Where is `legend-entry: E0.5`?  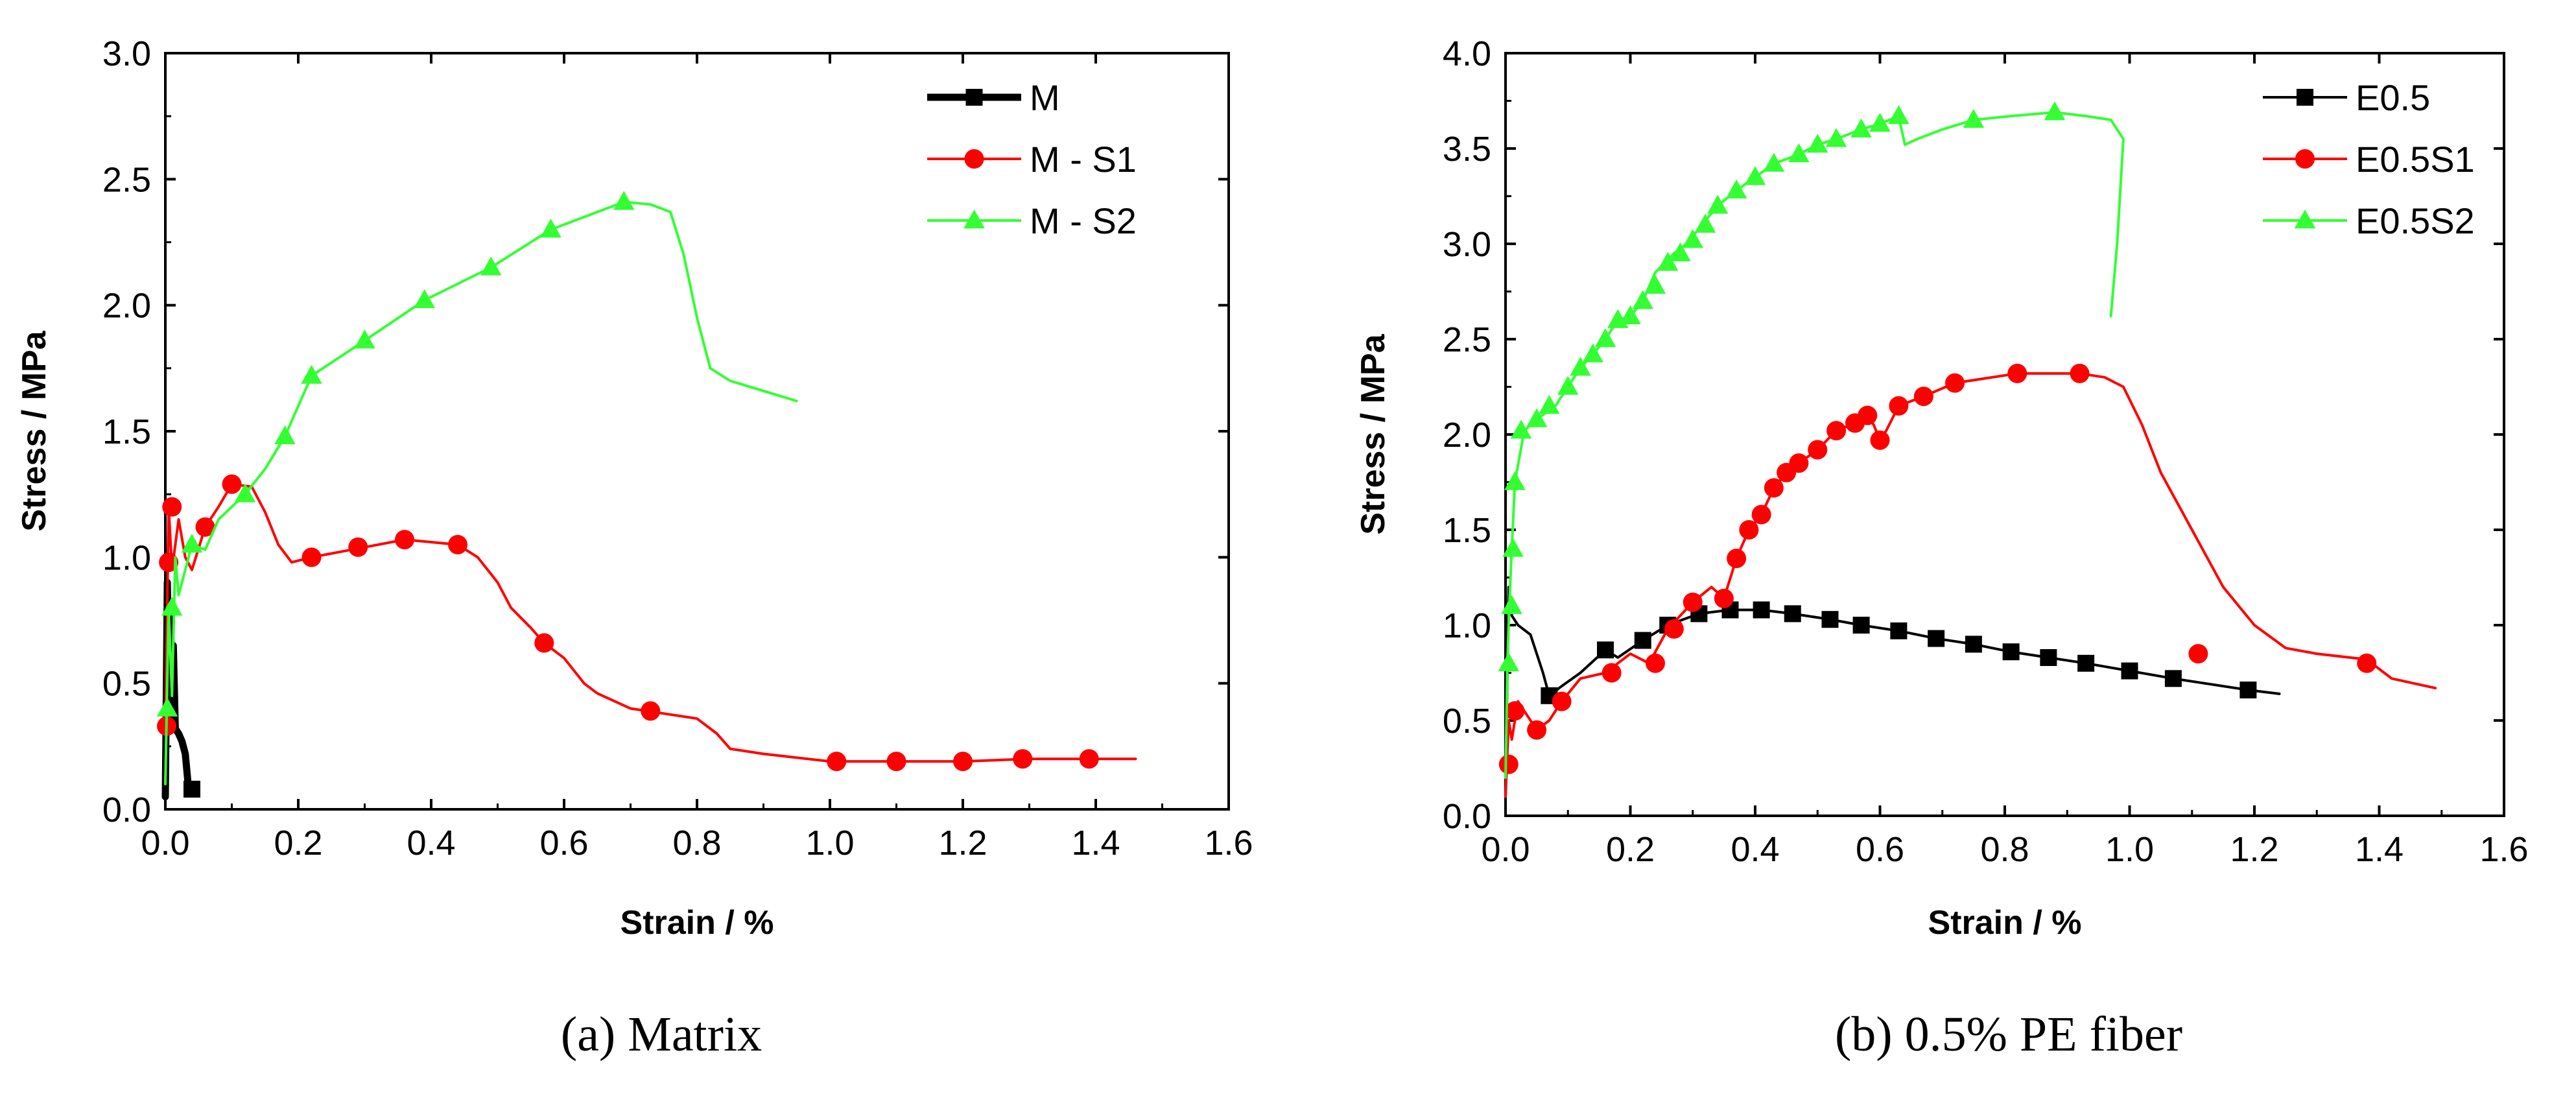 legend-entry: E0.5 is located at coordinates (2347, 98).